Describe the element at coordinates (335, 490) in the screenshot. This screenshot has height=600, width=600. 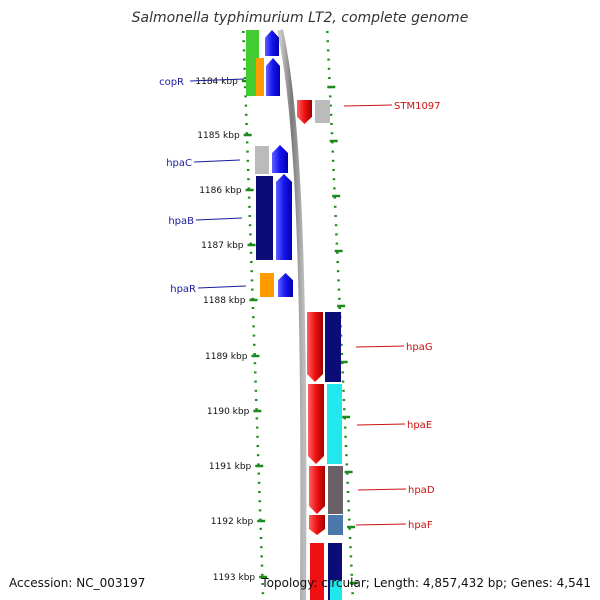
I see `gene-block-gray-dark` at that location.